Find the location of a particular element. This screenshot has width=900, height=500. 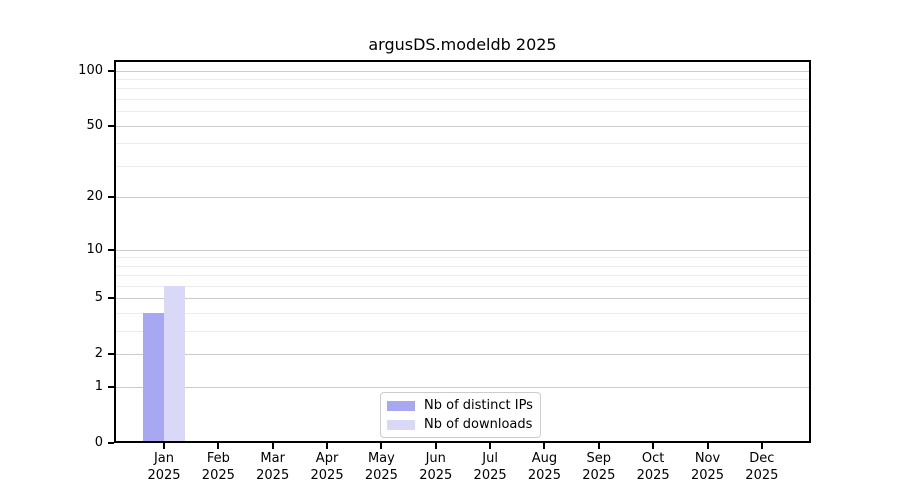

x-tick-nov is located at coordinates (707, 446).